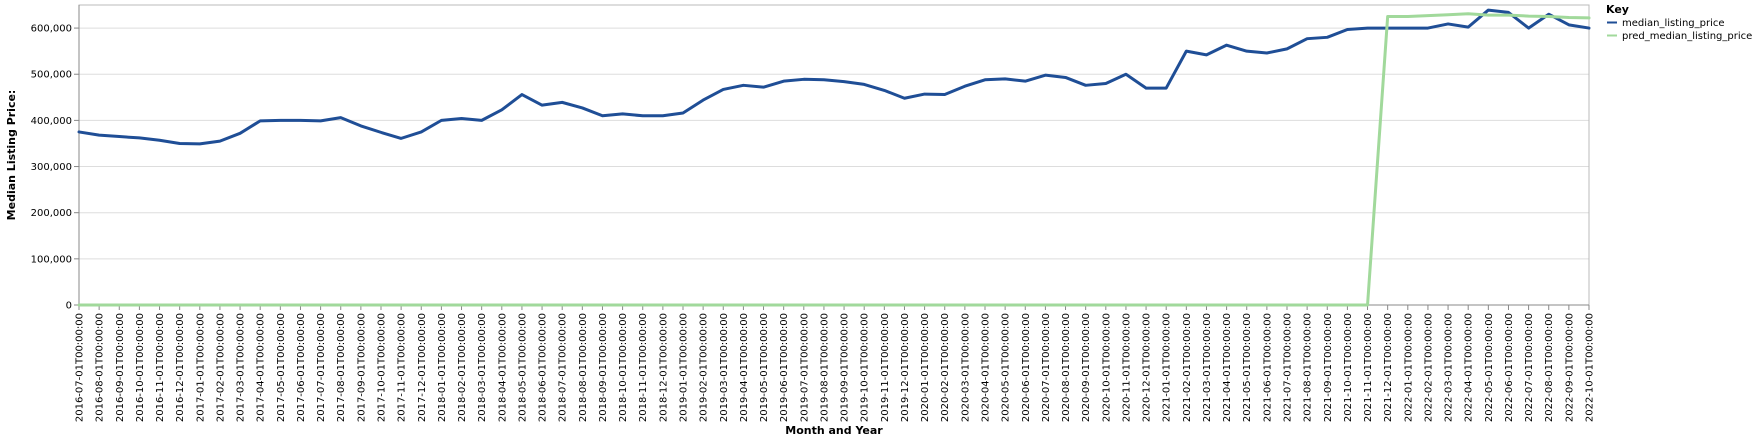  What do you see at coordinates (905, 367) in the screenshot?
I see `x-tick-label: 2019-12-01T00:00:00` at bounding box center [905, 367].